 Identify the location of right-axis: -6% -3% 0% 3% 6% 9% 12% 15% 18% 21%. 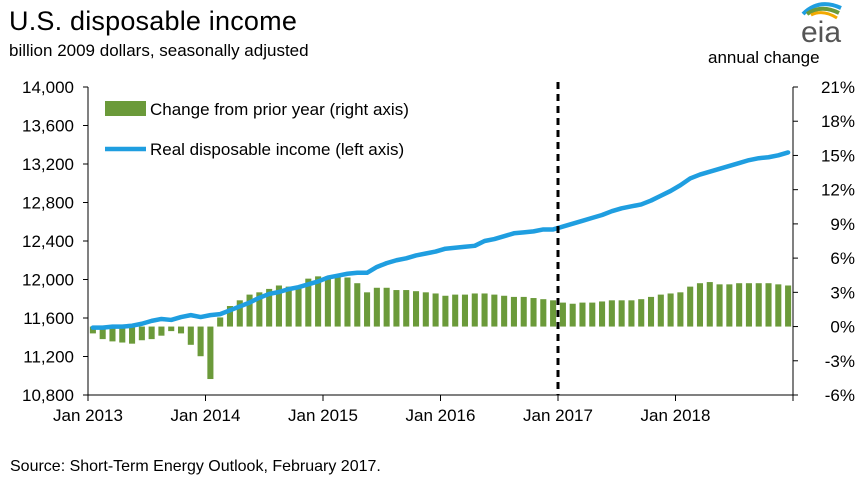
(823, 241).